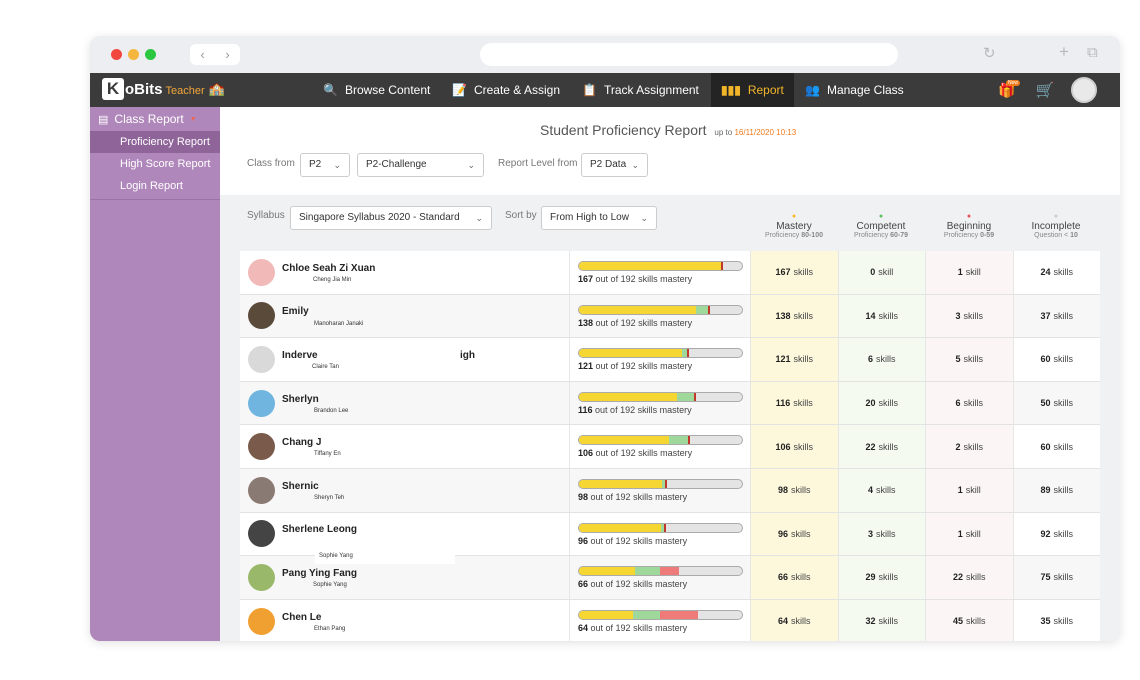 The width and height of the screenshot is (1140, 680). What do you see at coordinates (266, 215) in the screenshot?
I see `syllabus-label: Syllabus` at bounding box center [266, 215].